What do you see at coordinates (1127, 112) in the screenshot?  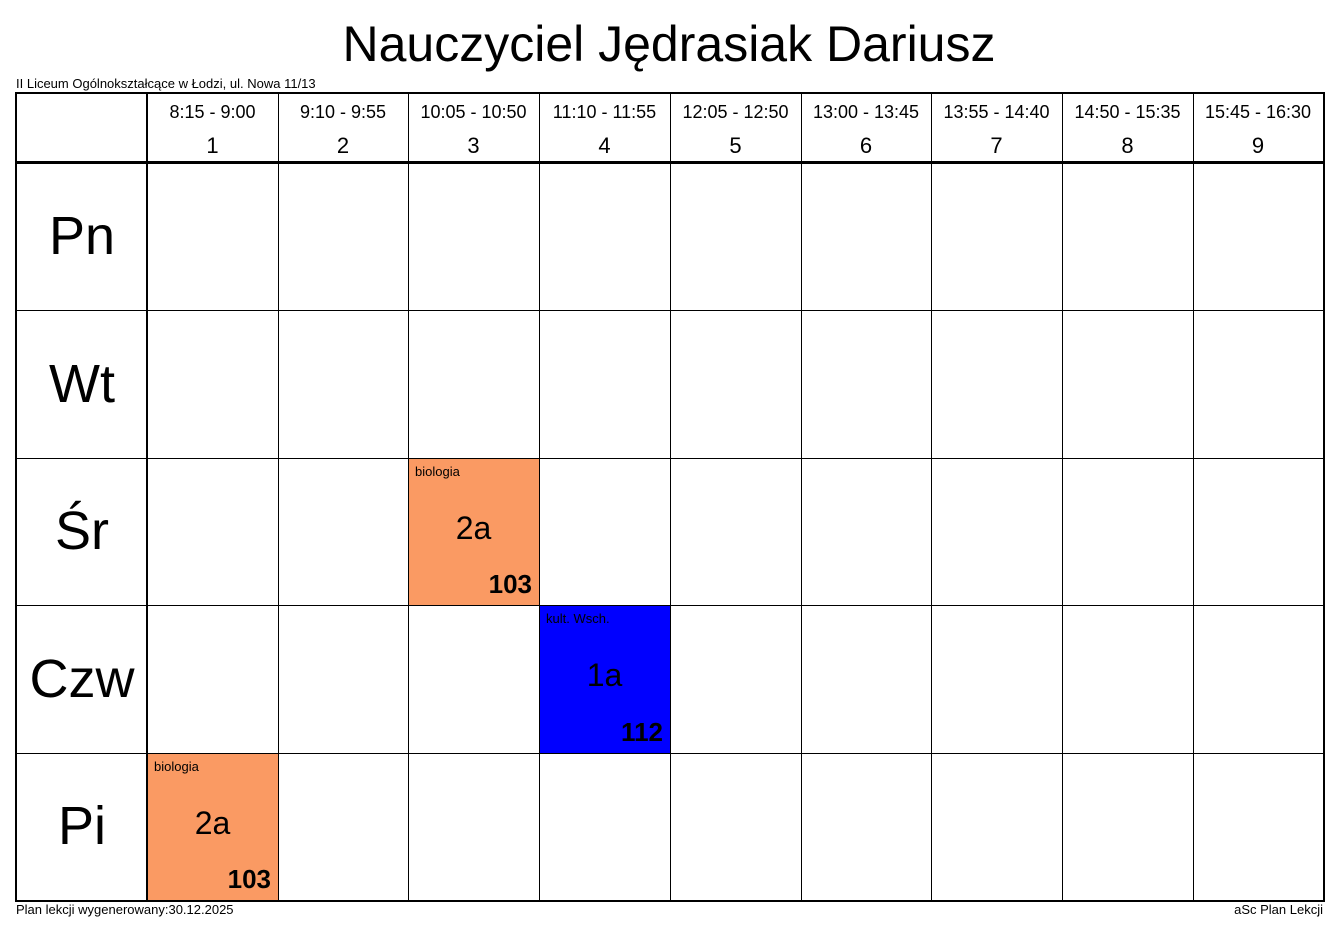 I see `period-time: 14:50 - 15:35` at bounding box center [1127, 112].